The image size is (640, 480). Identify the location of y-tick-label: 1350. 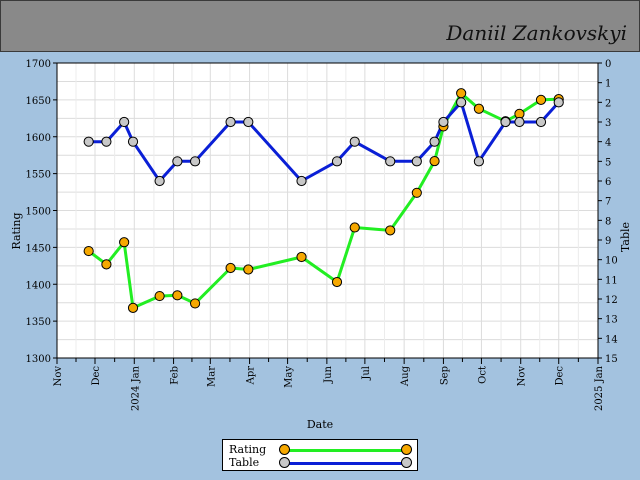
(38, 322).